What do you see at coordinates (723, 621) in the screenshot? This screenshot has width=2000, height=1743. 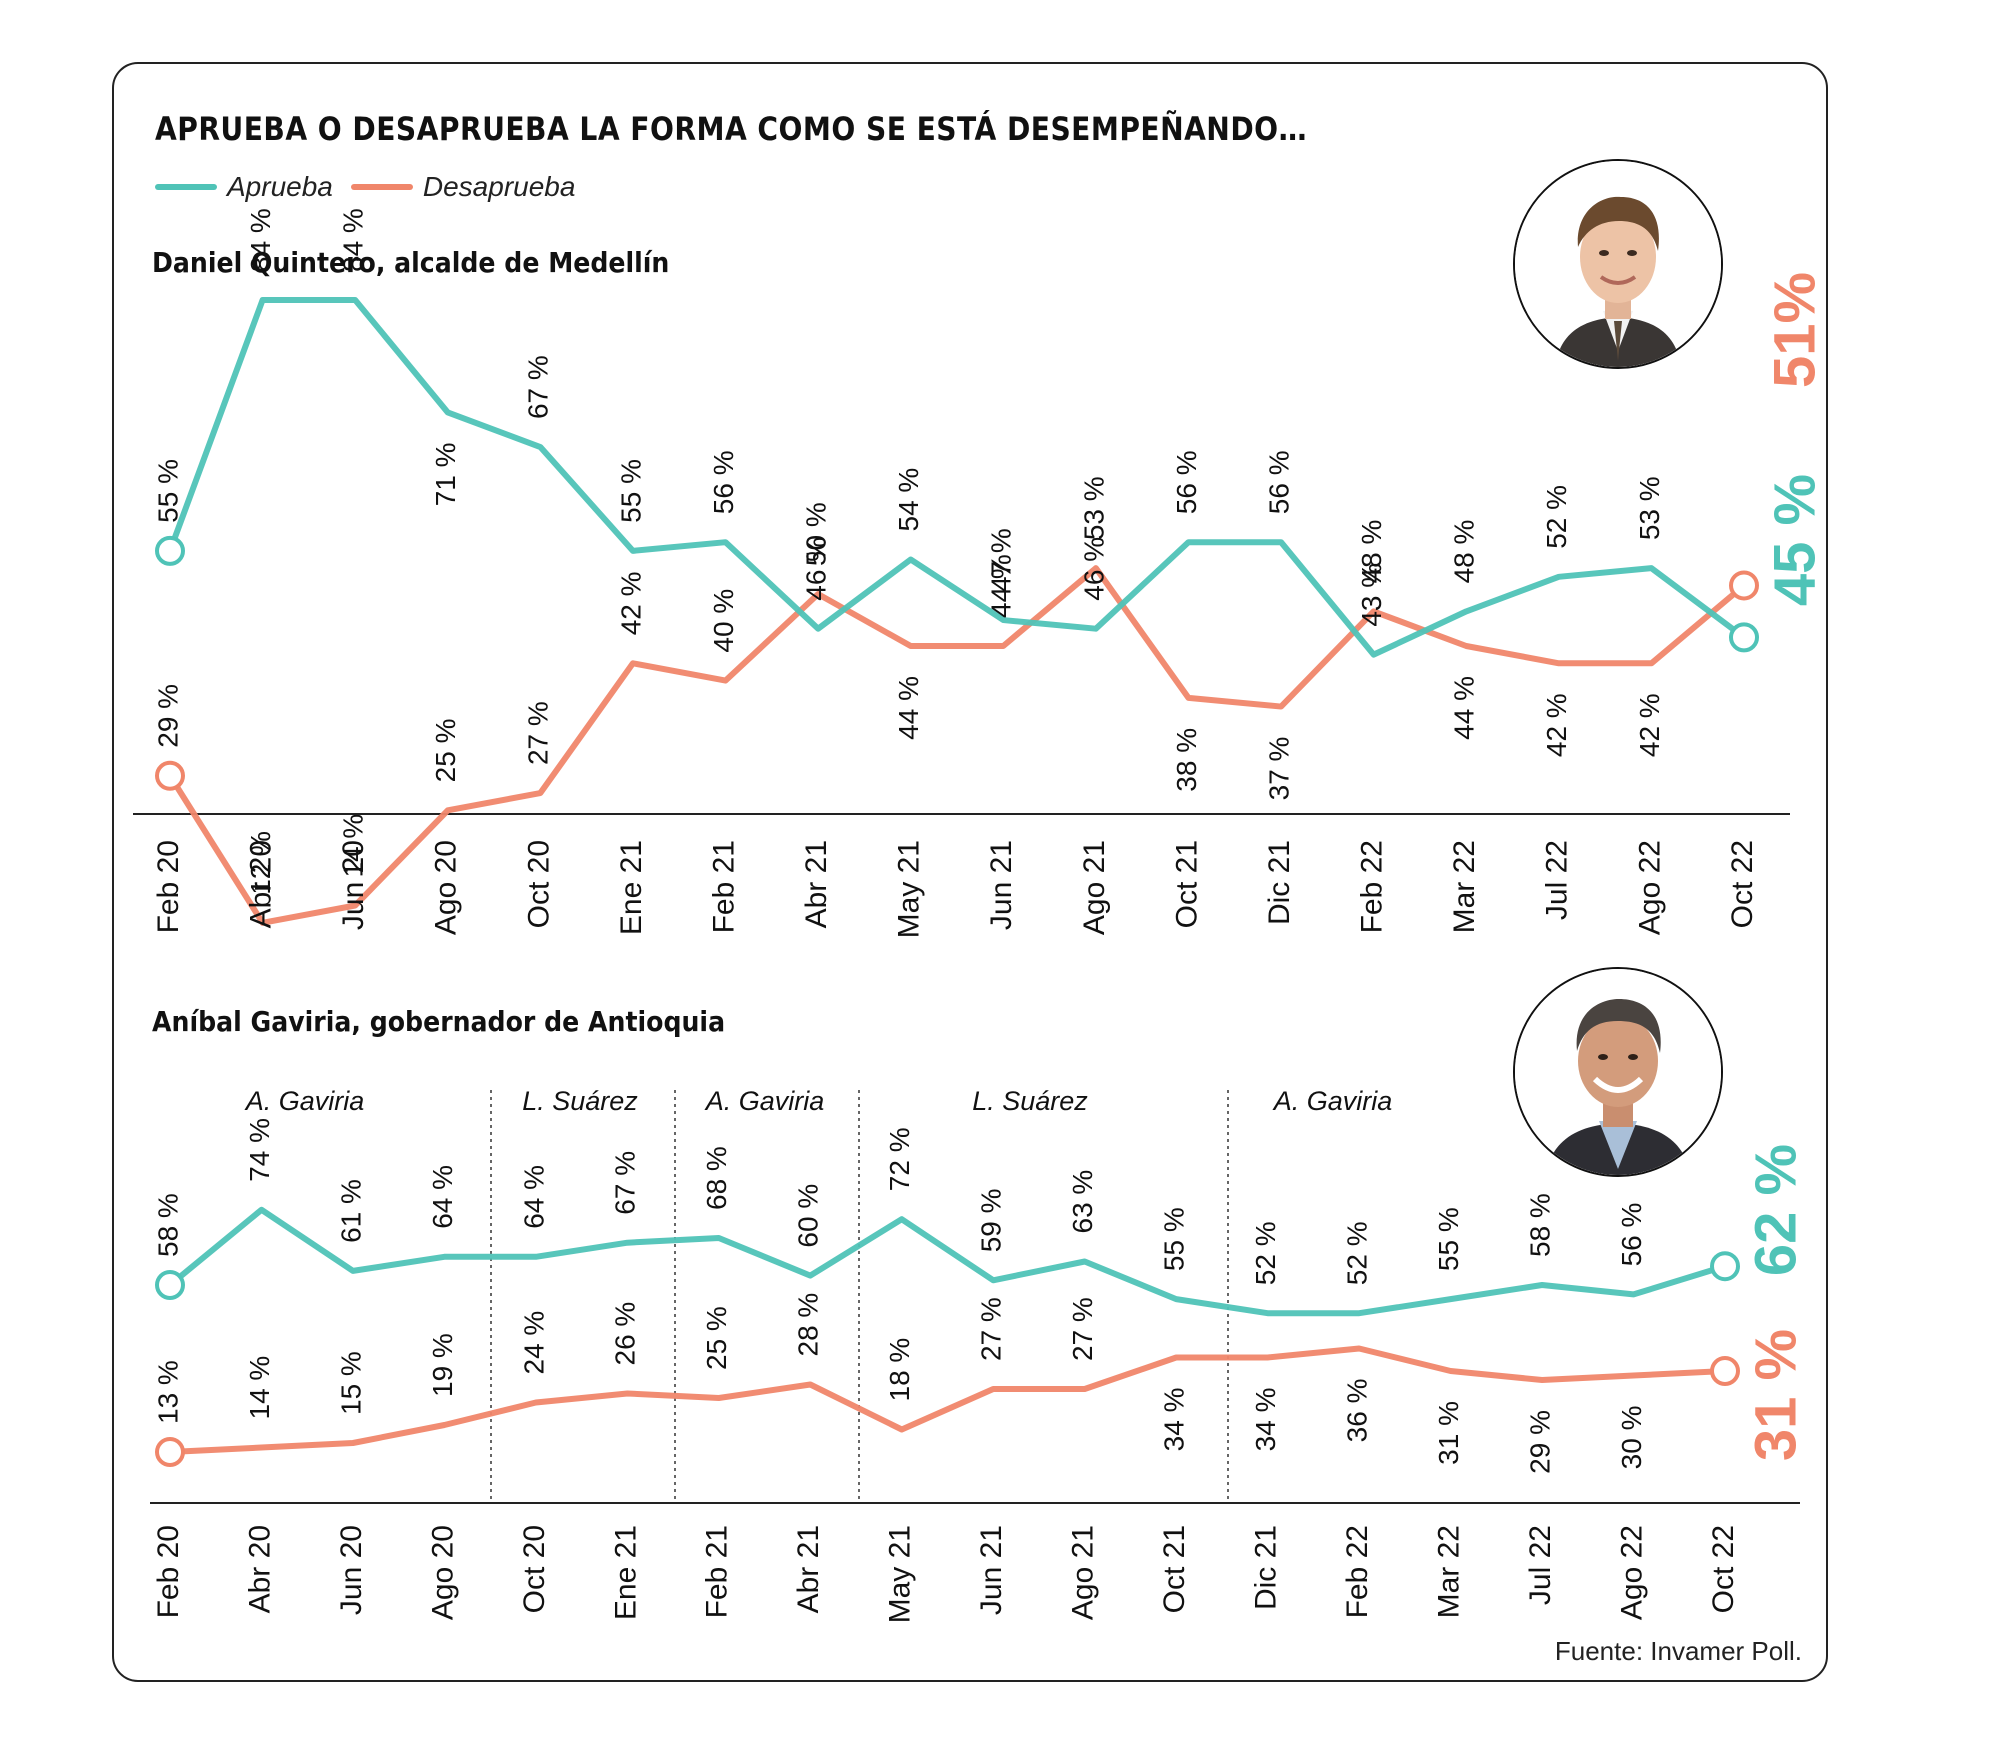 I see `data-label-disapprove: 40 %` at bounding box center [723, 621].